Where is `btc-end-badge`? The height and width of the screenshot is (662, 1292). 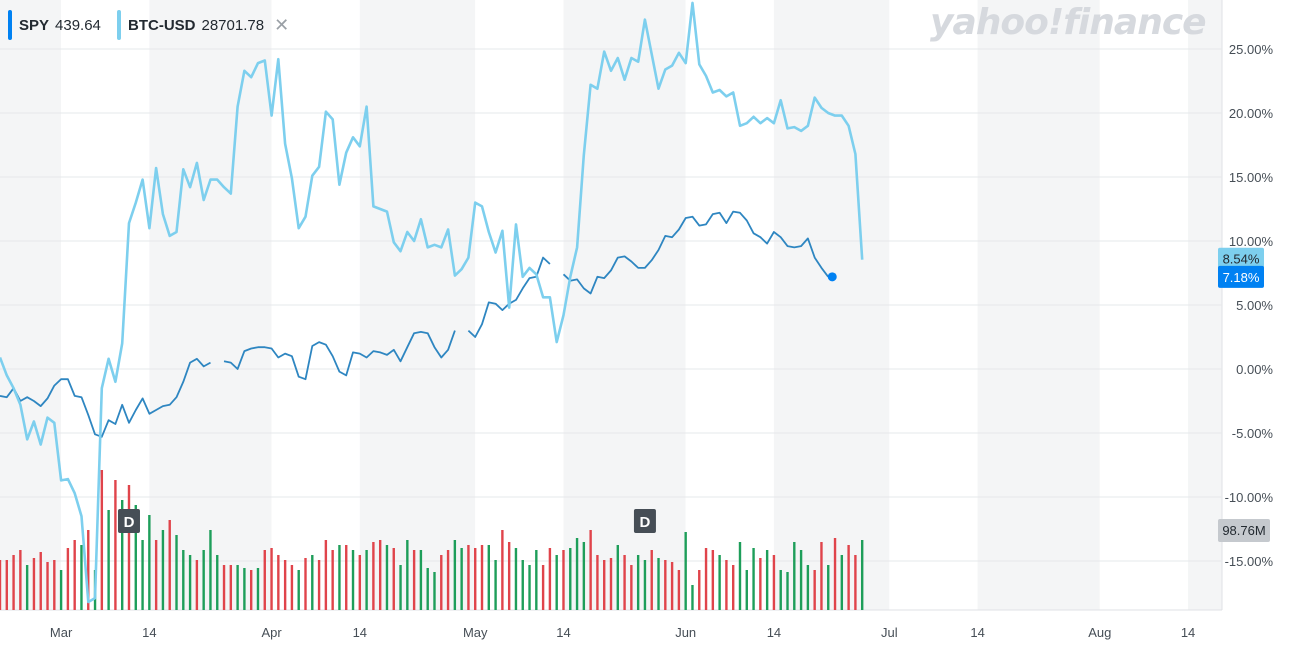 btc-end-badge is located at coordinates (1241, 258).